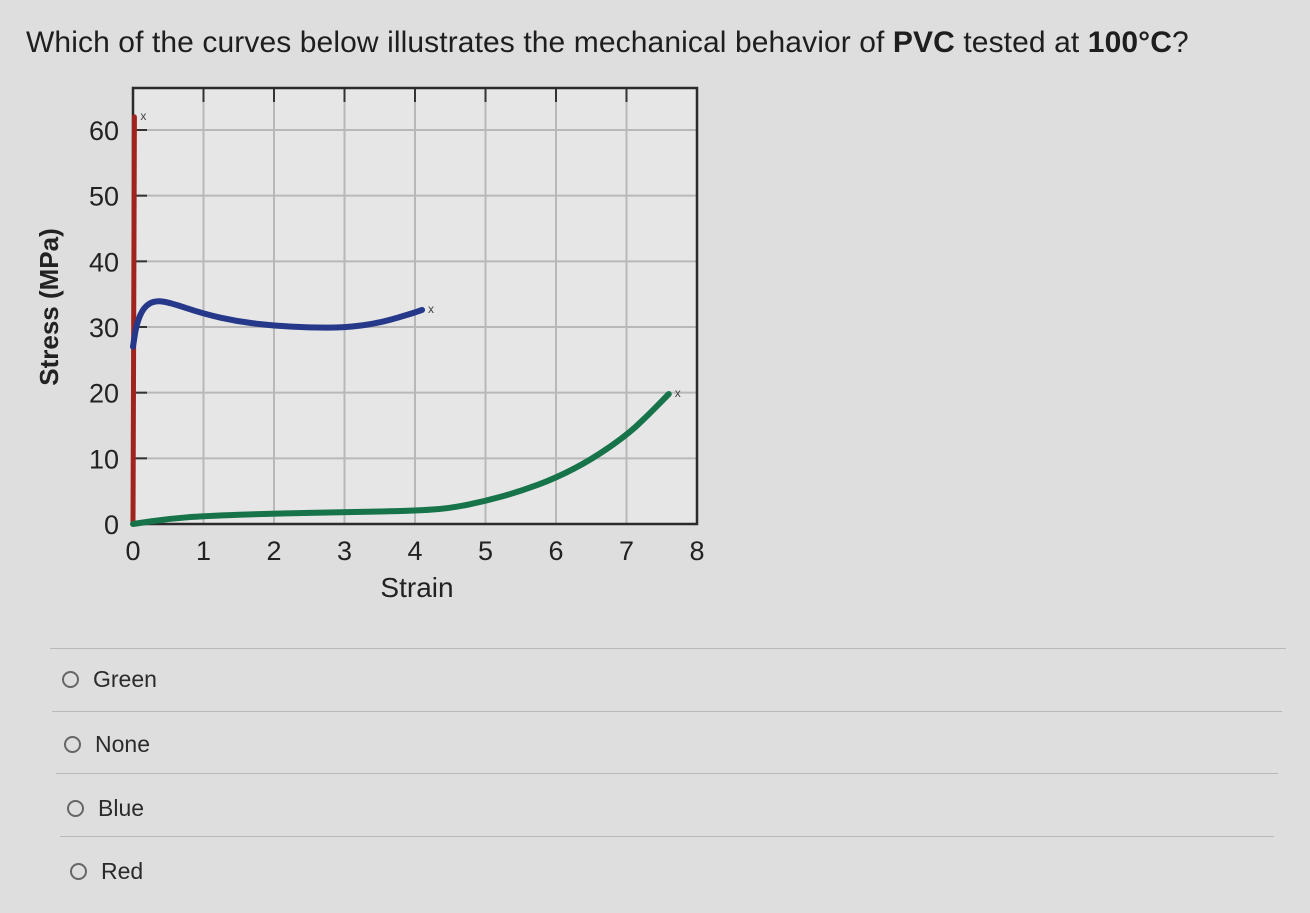  I want to click on x-tick-label: 4, so click(414, 551).